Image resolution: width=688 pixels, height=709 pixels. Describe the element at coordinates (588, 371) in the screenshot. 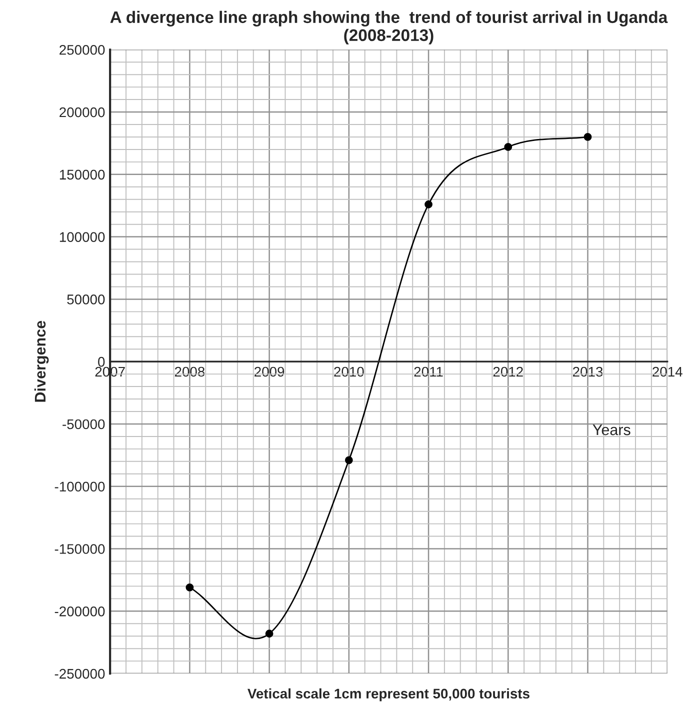

I see `x-tick-label: 2013` at that location.